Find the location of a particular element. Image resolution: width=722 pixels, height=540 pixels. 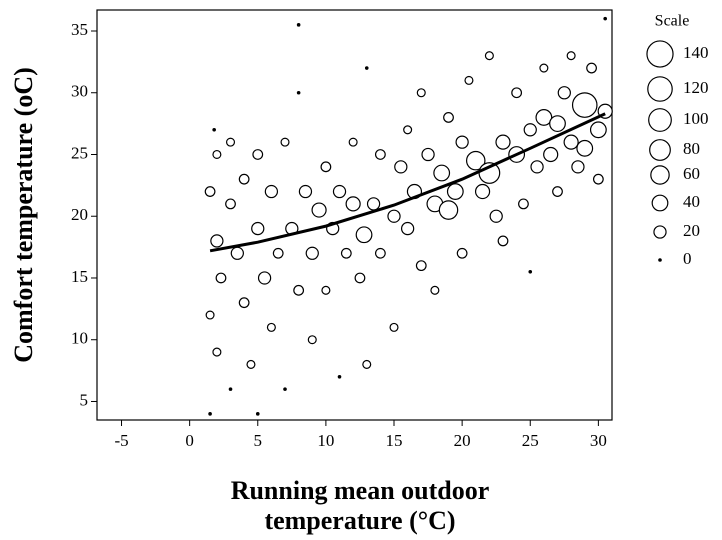

y-tick-label: 15 is located at coordinates (79, 276).